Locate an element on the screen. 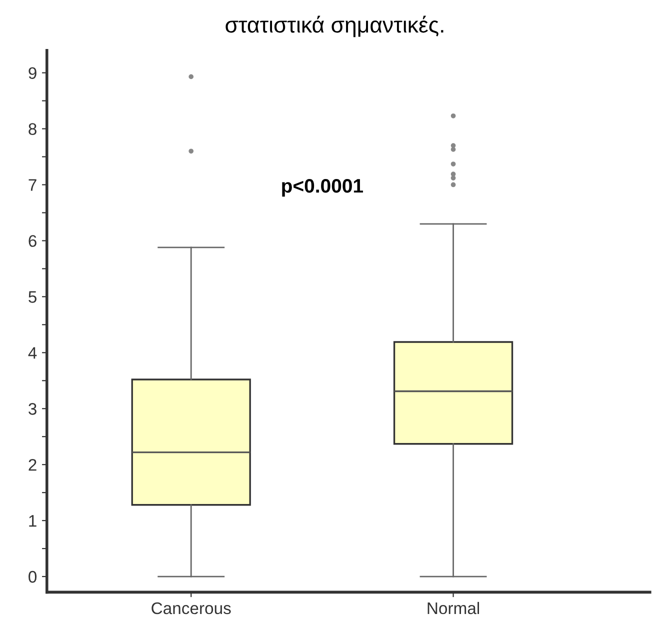  y-tick-label: 3 is located at coordinates (32, 409).